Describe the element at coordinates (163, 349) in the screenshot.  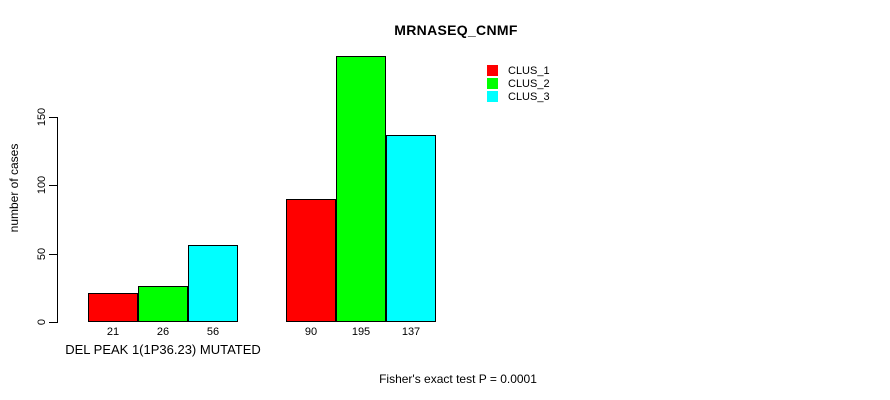
I see `category-label-group1: DEL PEAK 1(1P36.23) MUTATED` at that location.